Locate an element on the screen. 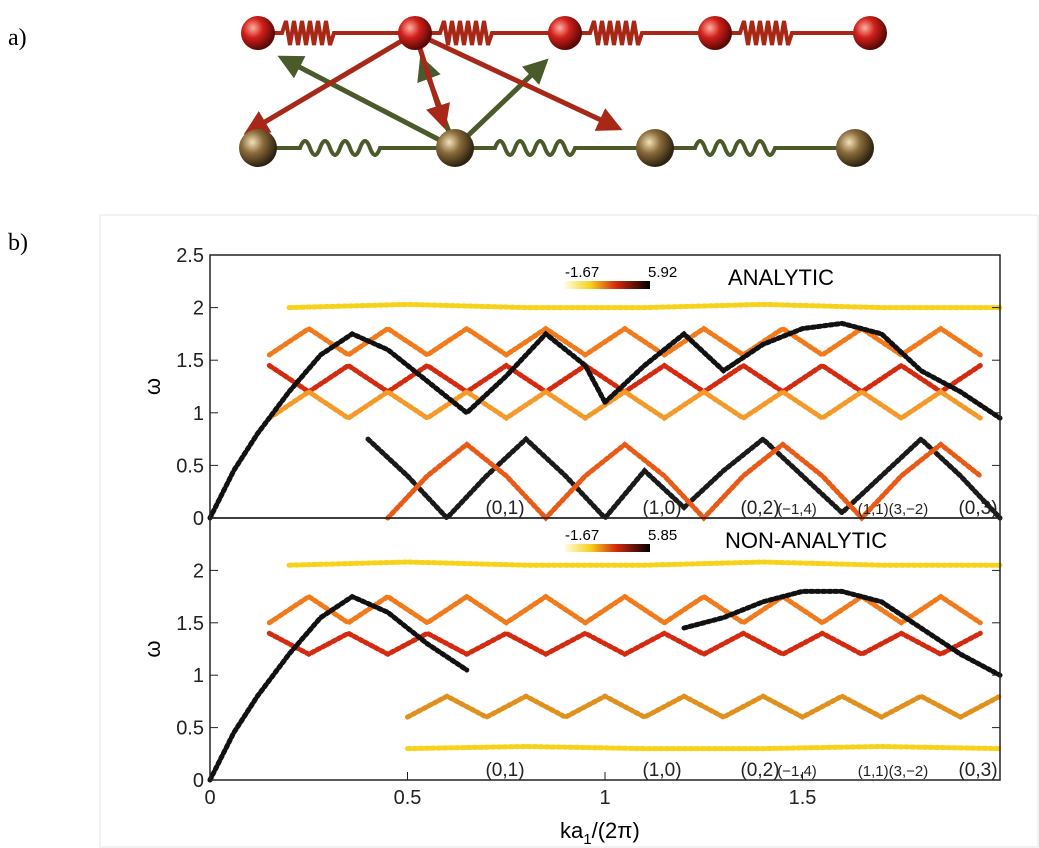 Image resolution: width=1039 pixels, height=848 pixels. colorbar-max: 5.85 is located at coordinates (662, 535).